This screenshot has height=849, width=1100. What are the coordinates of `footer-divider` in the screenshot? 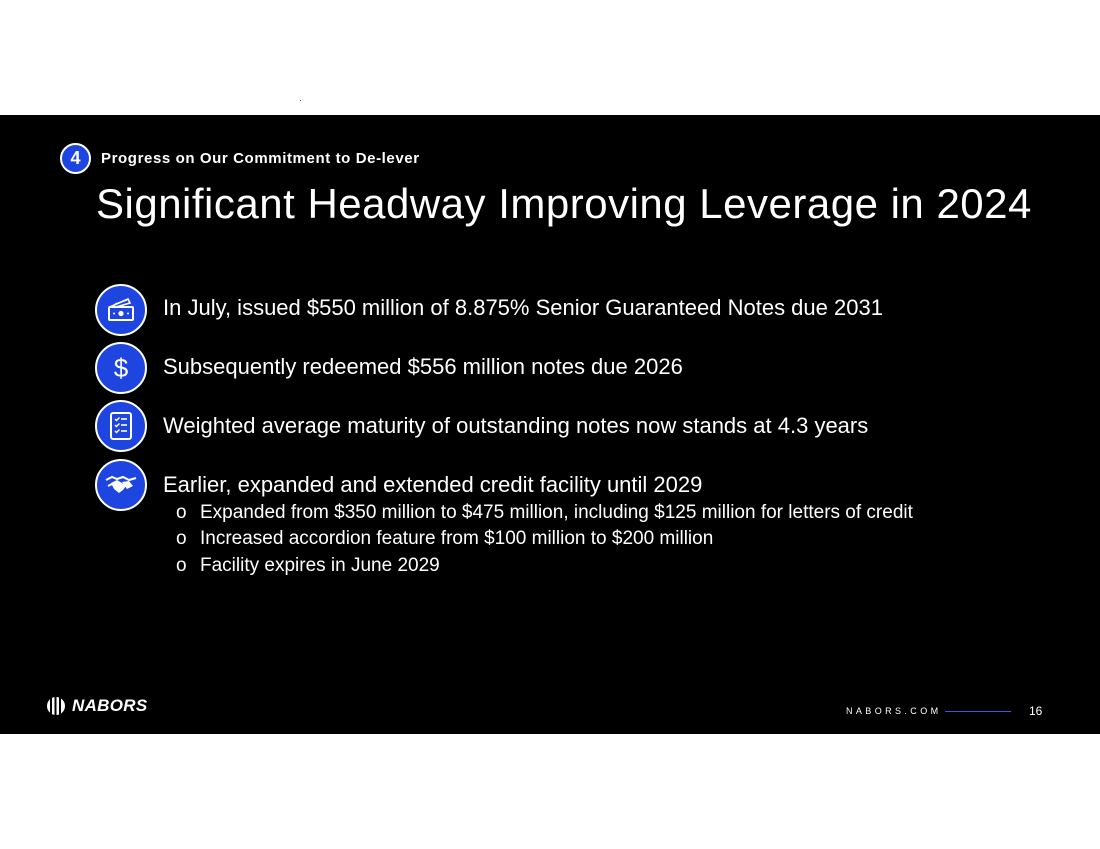 It's located at (978, 711).